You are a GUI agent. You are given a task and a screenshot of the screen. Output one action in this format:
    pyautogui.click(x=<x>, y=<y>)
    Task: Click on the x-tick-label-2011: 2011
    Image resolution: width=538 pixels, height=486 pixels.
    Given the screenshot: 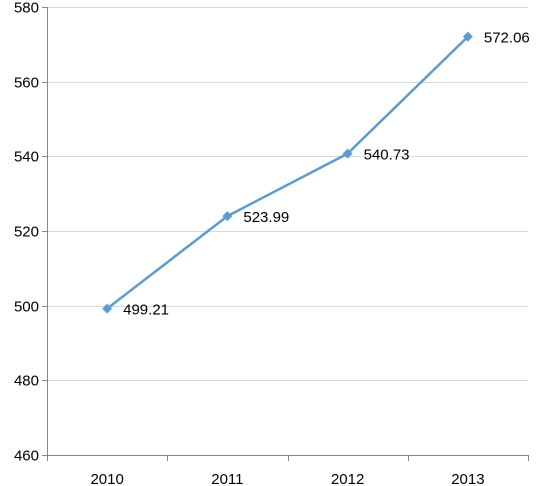 What is the action you would take?
    pyautogui.click(x=227, y=478)
    